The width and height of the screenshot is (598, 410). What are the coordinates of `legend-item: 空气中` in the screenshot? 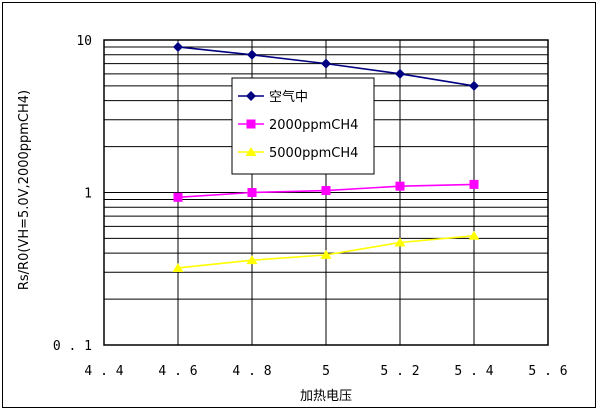 It's located at (273, 97).